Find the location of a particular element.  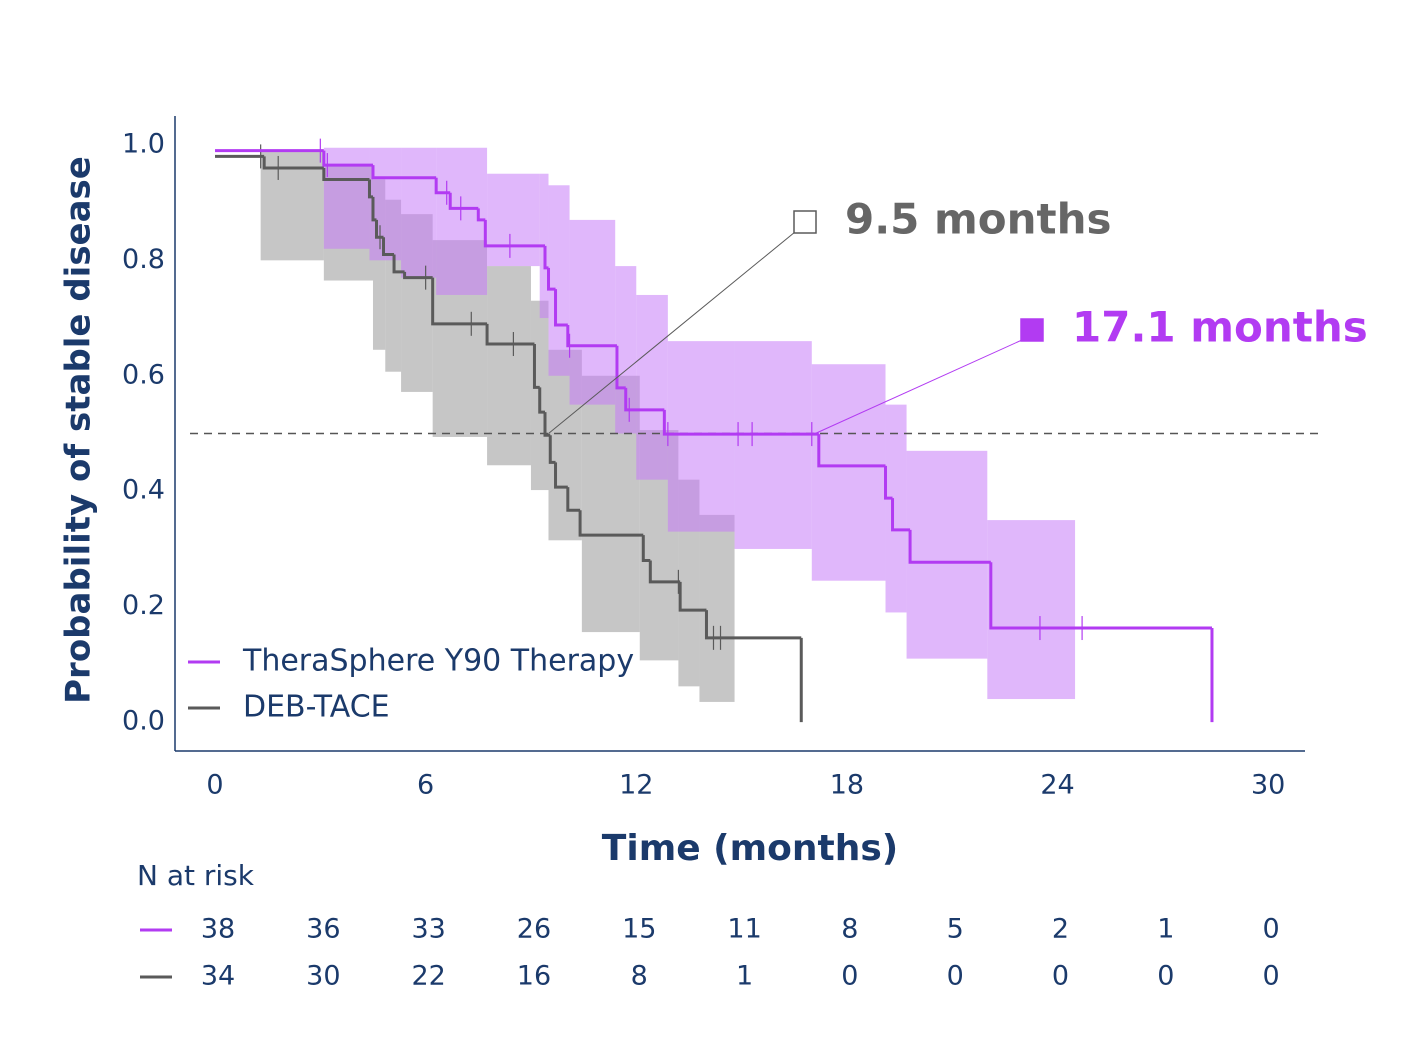

y-axis-label: Probability of stable disease is located at coordinates (79, 430).